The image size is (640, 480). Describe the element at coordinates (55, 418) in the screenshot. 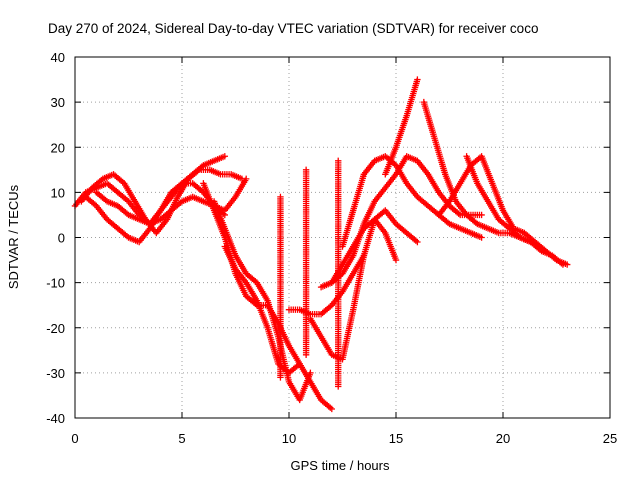

I see `y-tick-label: -40` at that location.